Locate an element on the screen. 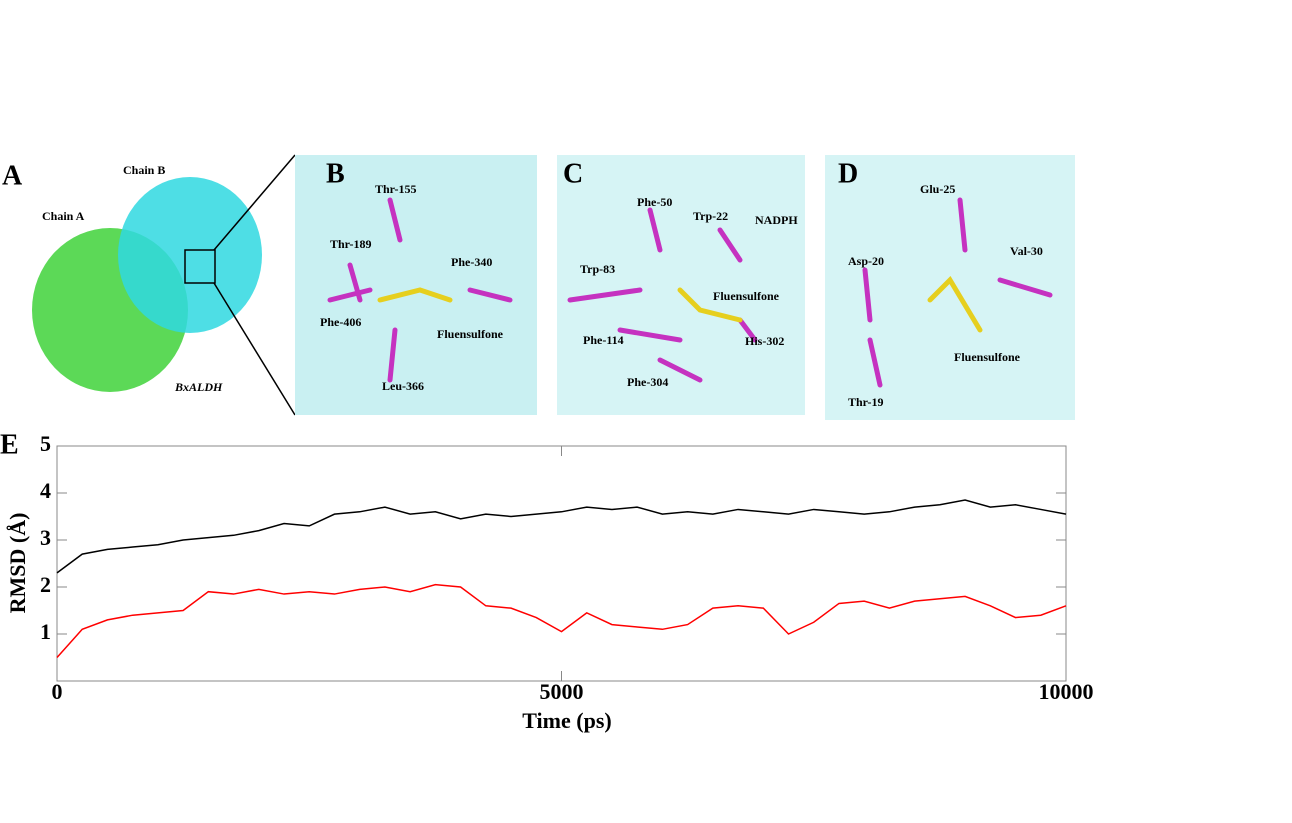  label: Trp-22 is located at coordinates (710, 216).